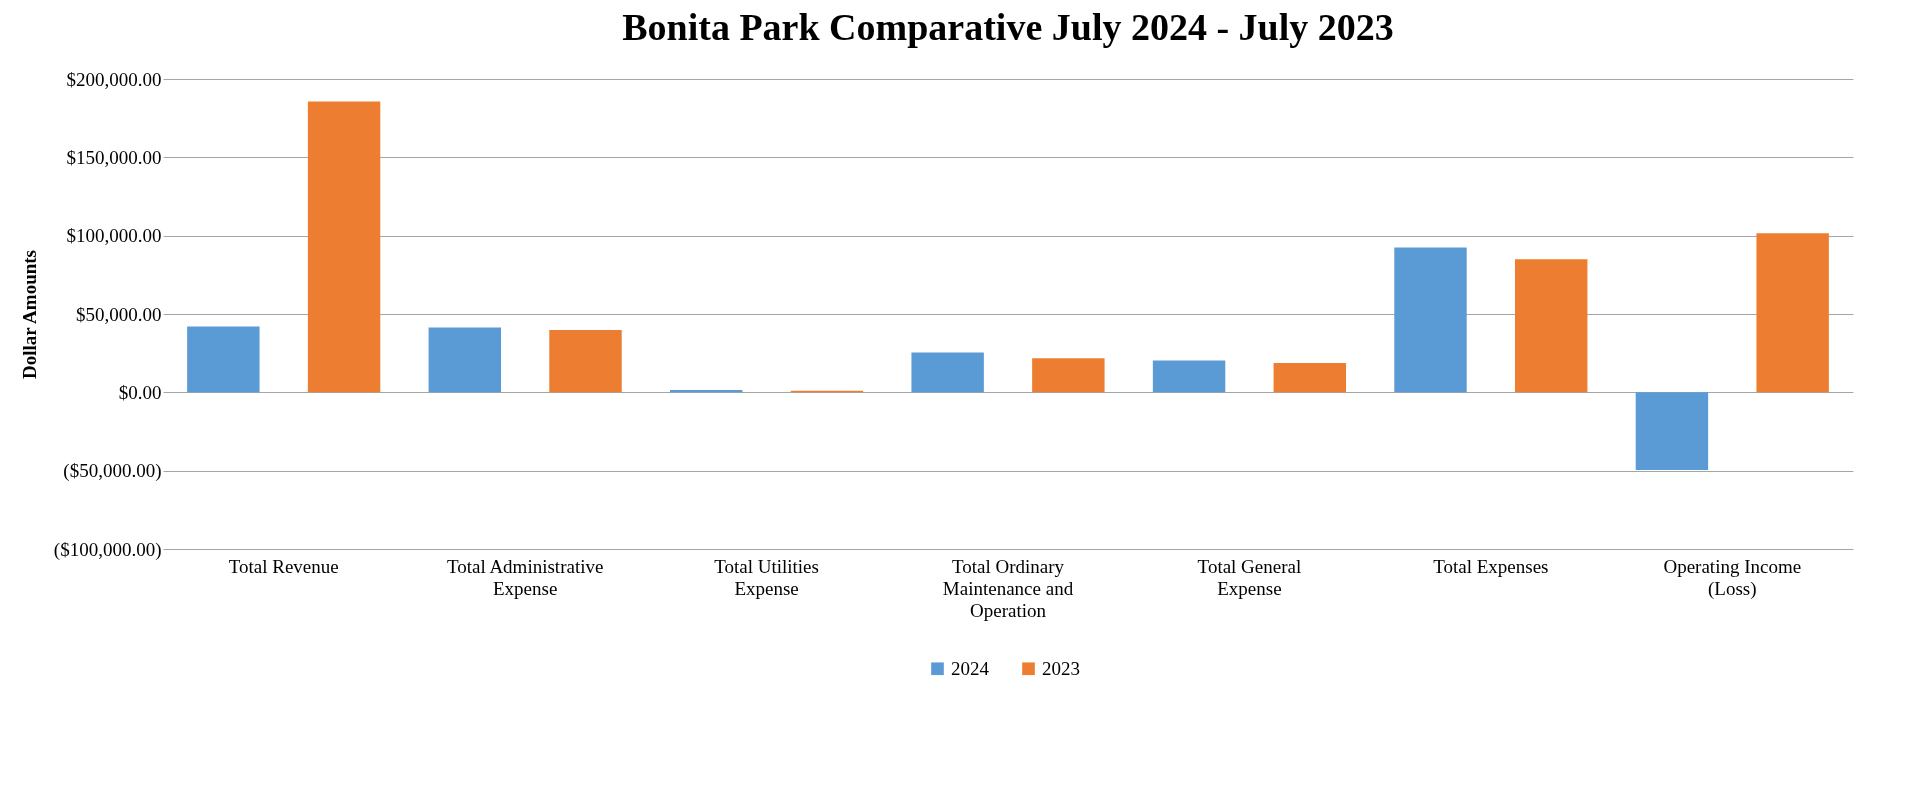 The width and height of the screenshot is (1917, 809). I want to click on x-tick-label: Total Revenue, so click(283, 566).